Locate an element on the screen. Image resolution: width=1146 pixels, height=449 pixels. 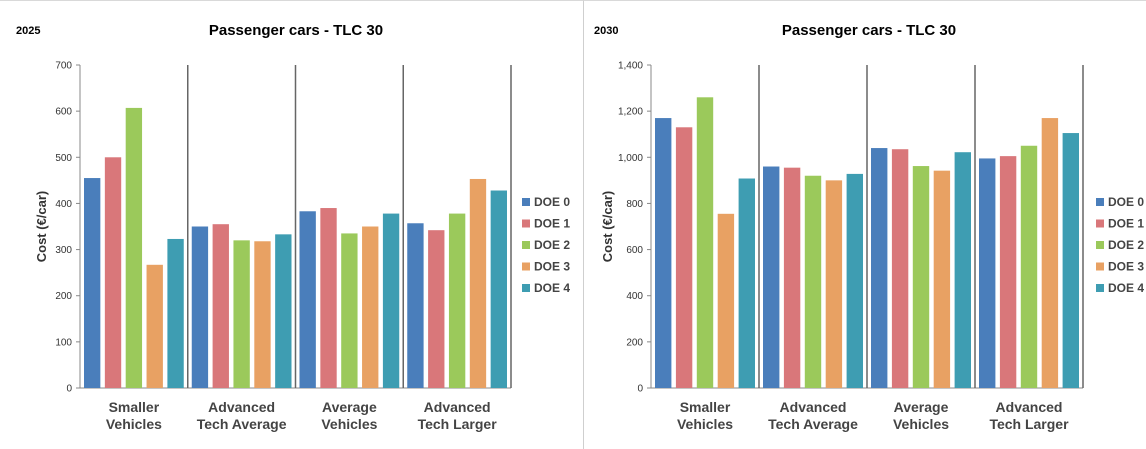
y-tick-label: 1,400 is located at coordinates (630, 66).